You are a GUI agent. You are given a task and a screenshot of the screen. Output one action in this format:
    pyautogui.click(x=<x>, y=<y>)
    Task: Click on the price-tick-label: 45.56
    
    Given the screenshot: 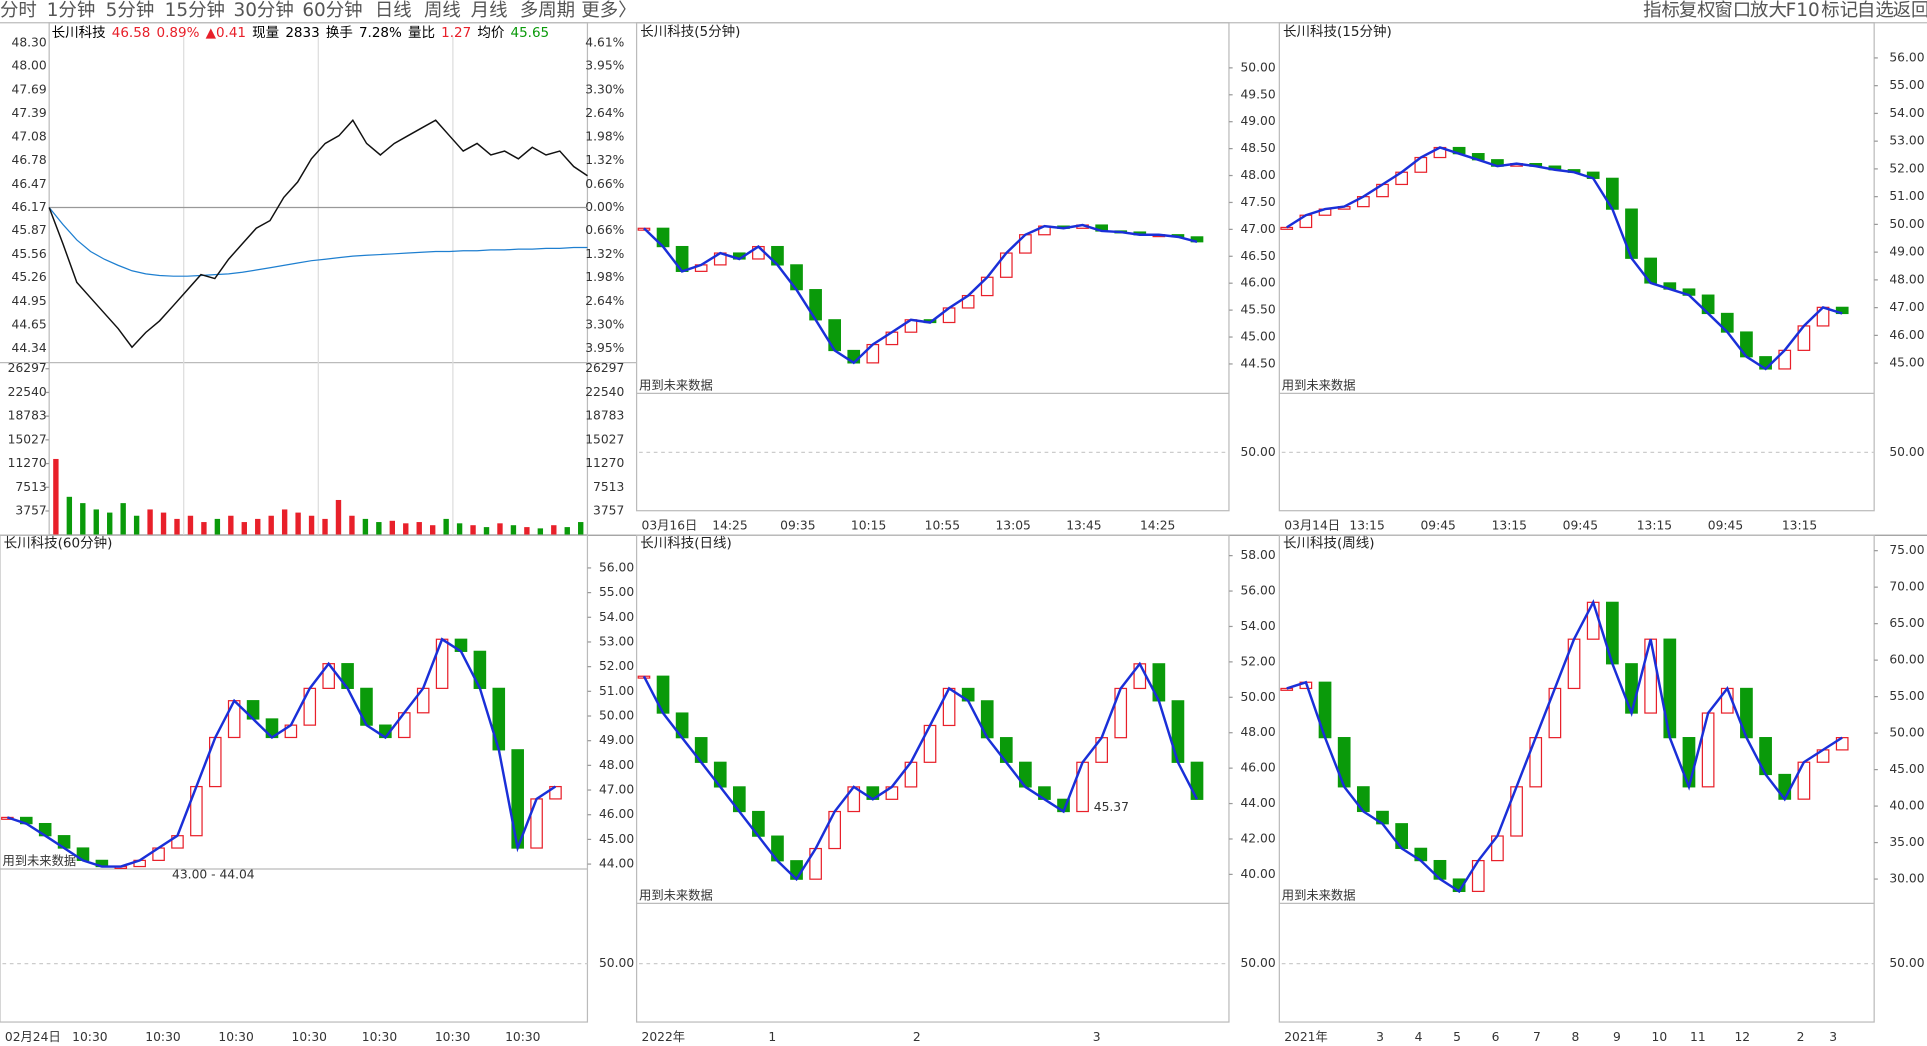 What is the action you would take?
    pyautogui.click(x=29, y=254)
    